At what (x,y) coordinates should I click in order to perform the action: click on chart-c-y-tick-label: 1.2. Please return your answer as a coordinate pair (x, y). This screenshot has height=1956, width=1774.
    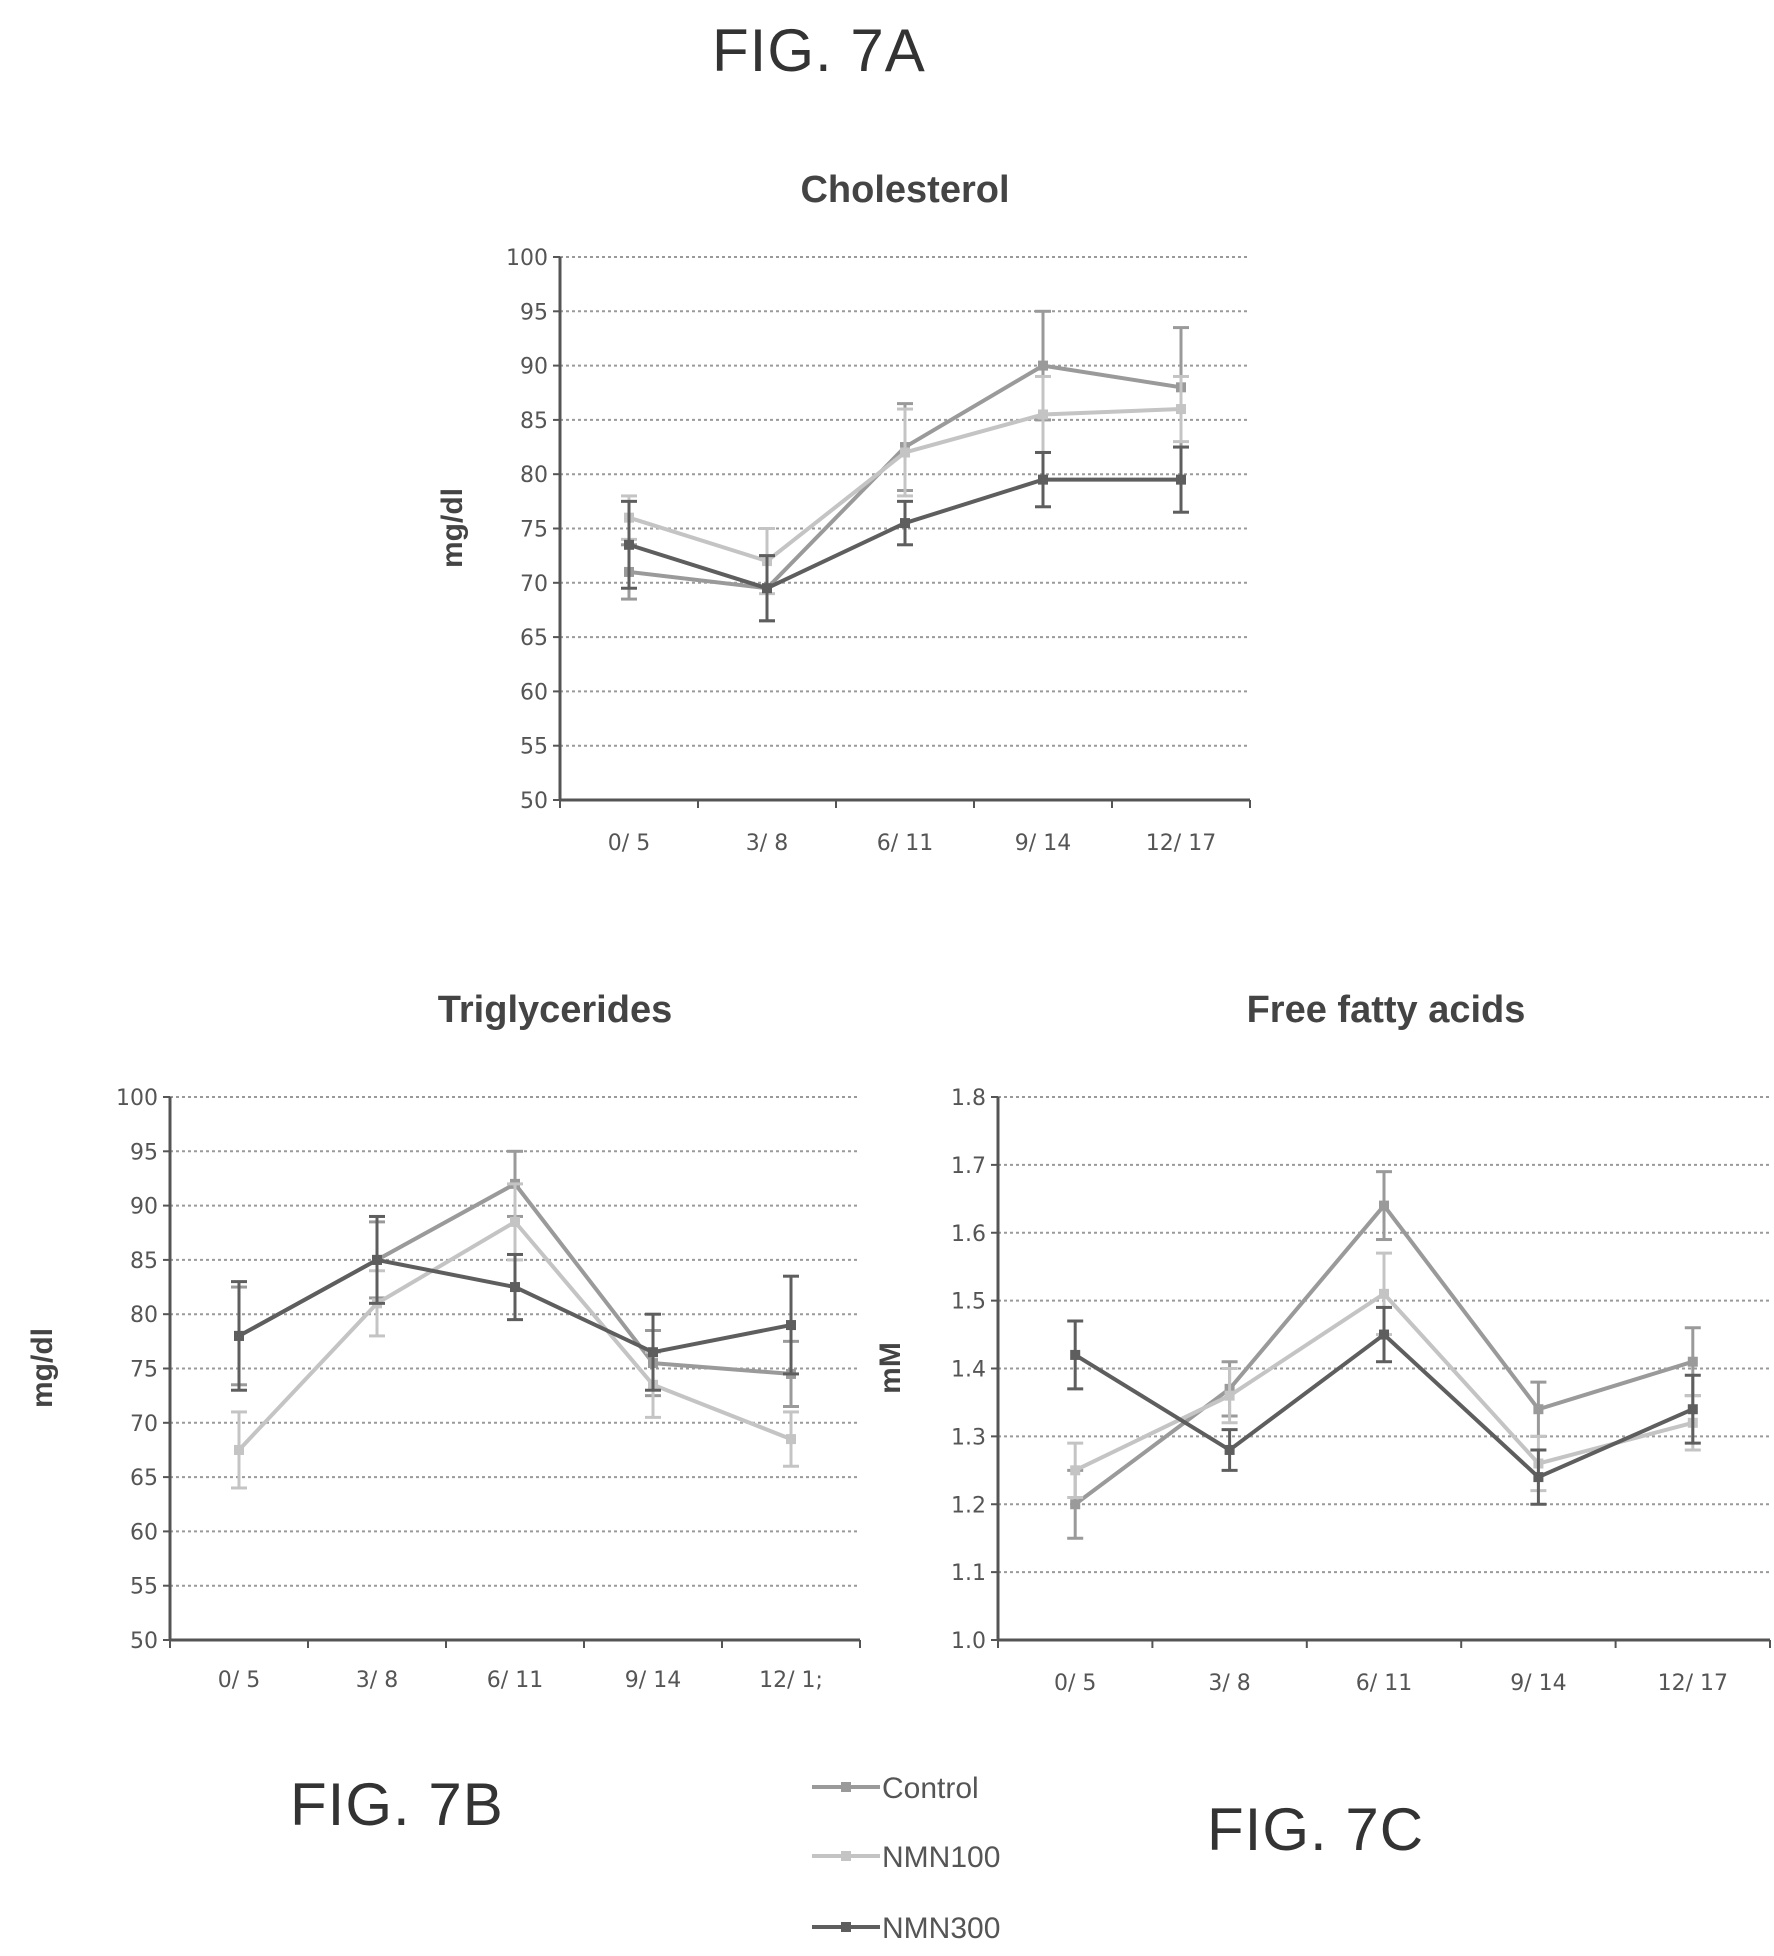
    Looking at the image, I should click on (968, 1505).